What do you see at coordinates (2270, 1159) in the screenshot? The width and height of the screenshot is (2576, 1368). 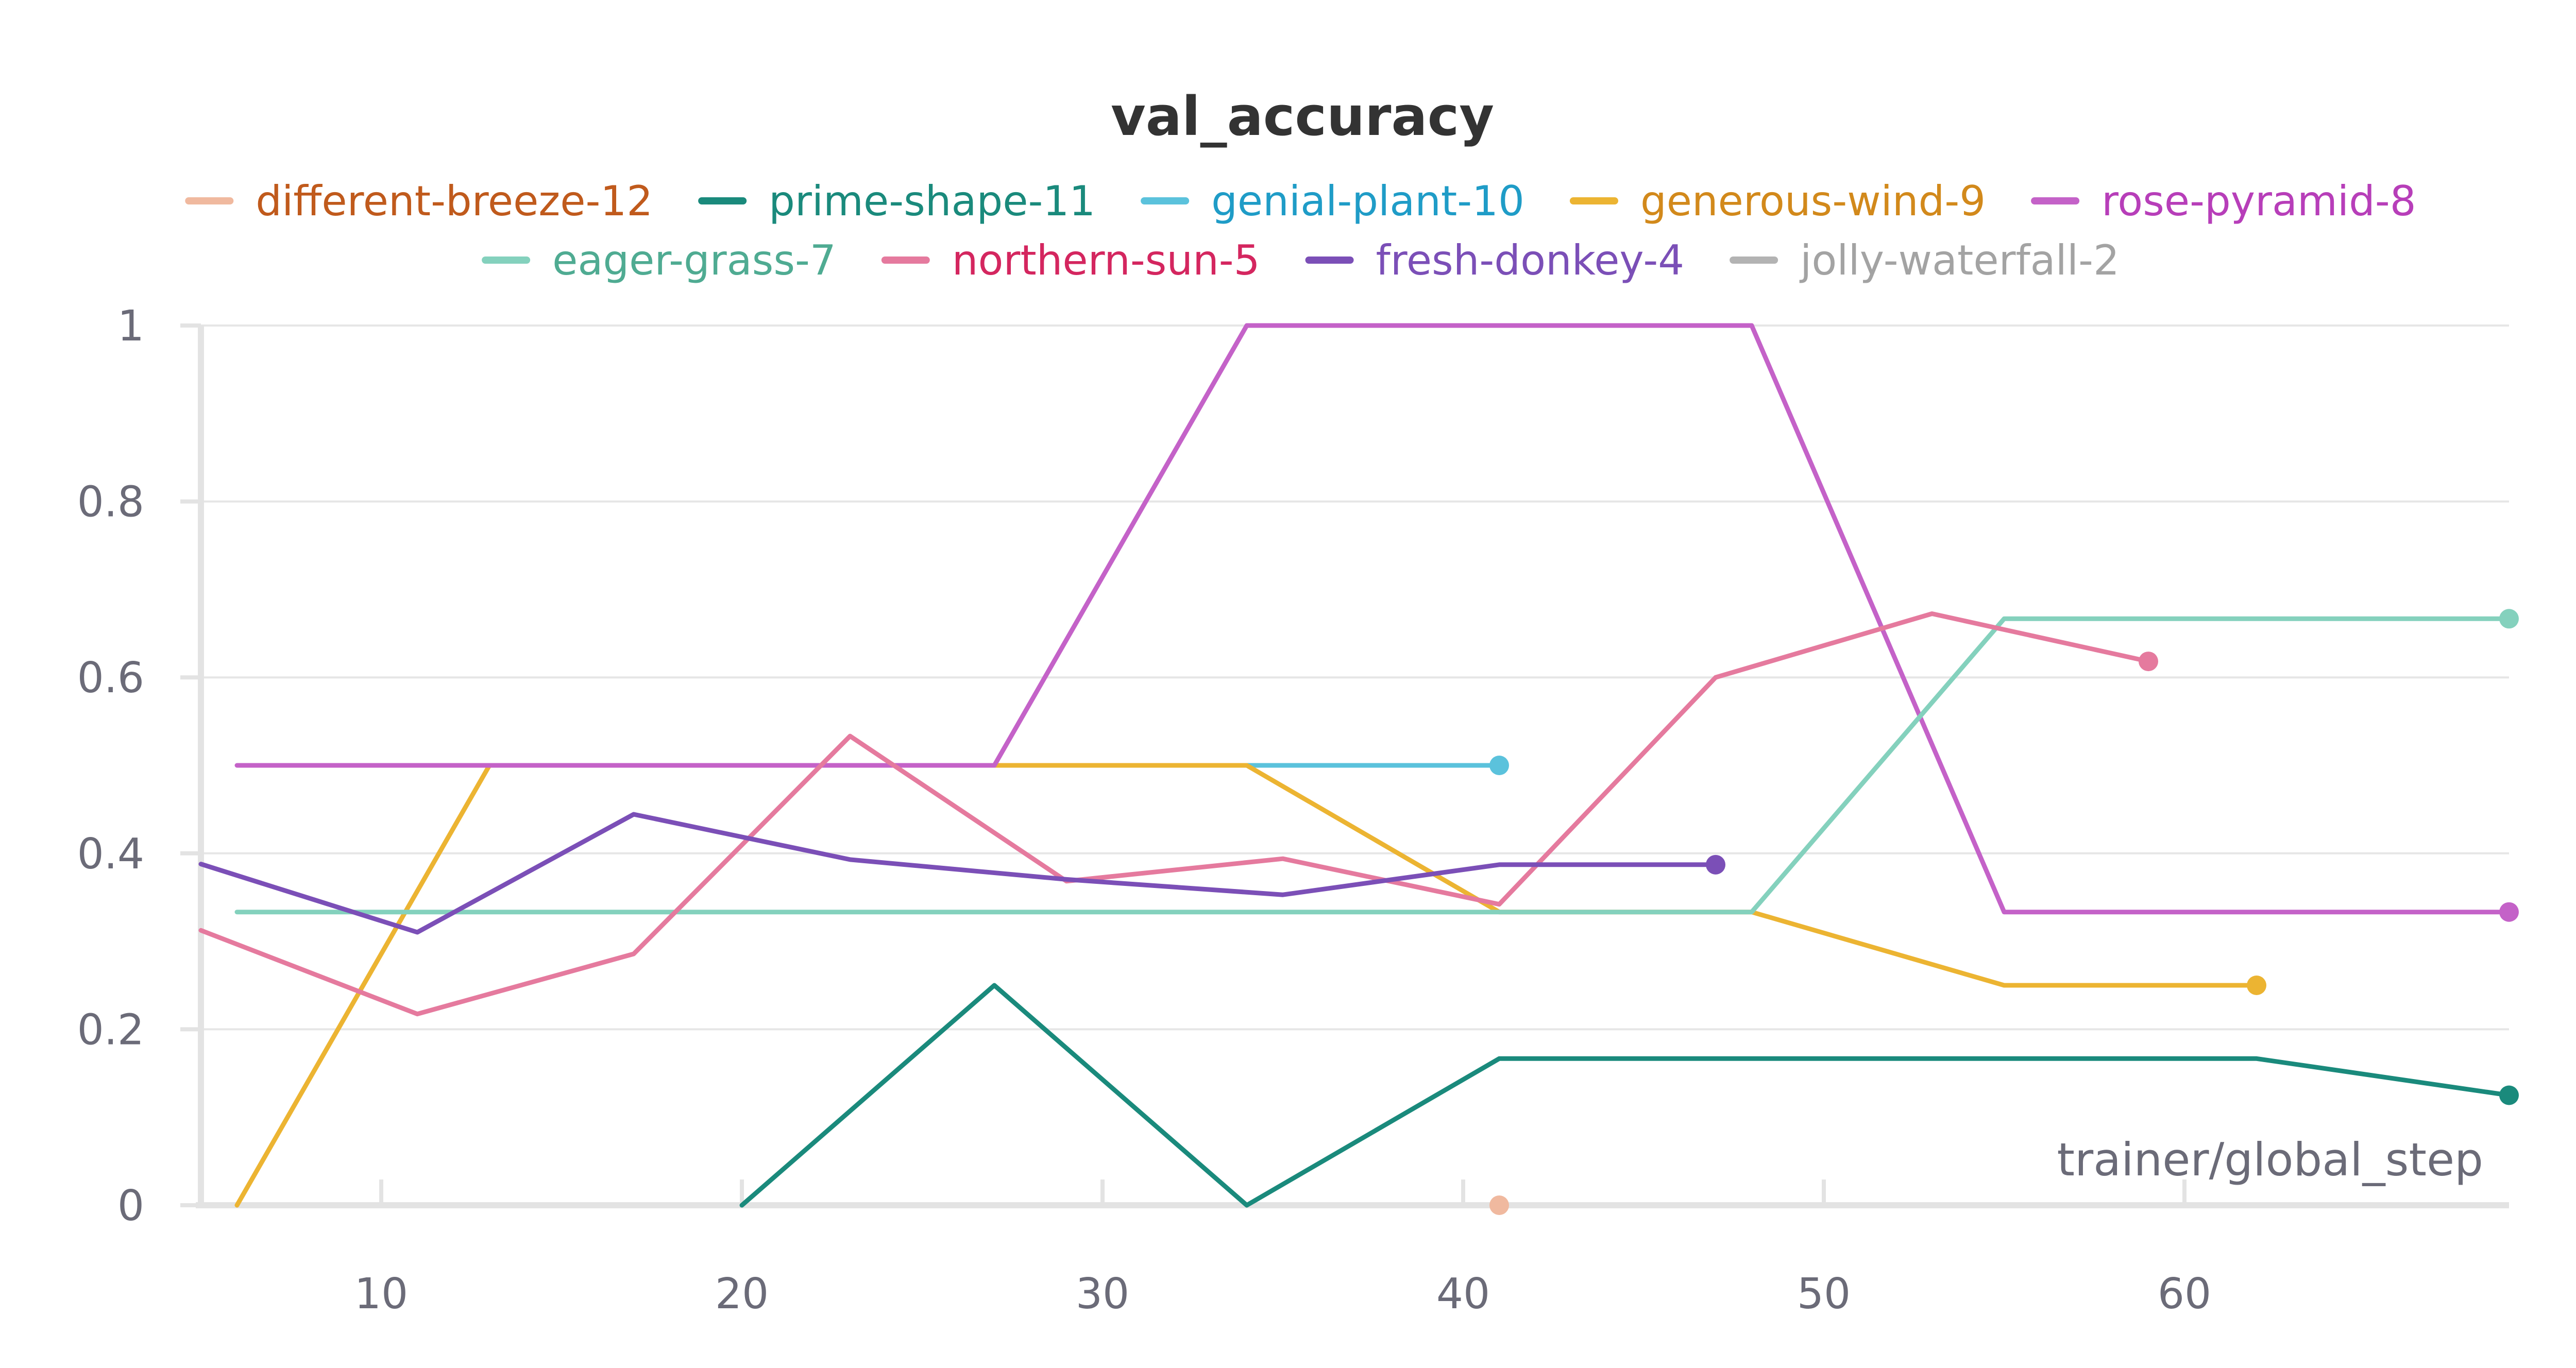 I see `x-axis-label: trainer/global_step` at bounding box center [2270, 1159].